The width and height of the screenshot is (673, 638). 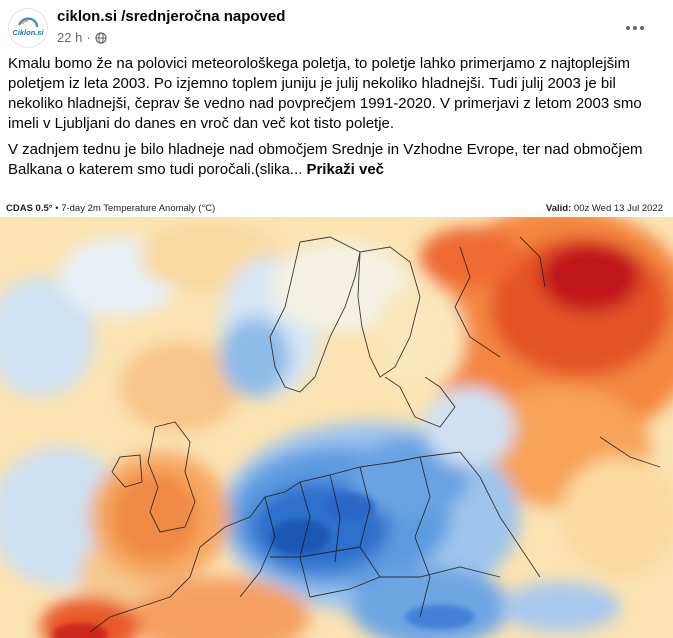 I want to click on see-more-link: Prikaži več, so click(x=345, y=169).